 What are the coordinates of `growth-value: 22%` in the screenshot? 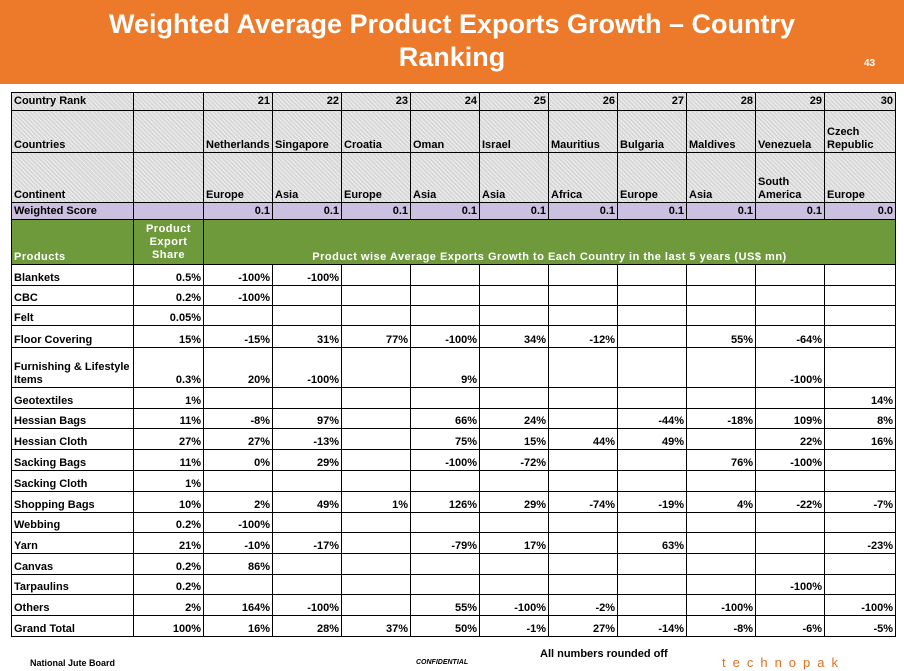 It's located at (790, 439).